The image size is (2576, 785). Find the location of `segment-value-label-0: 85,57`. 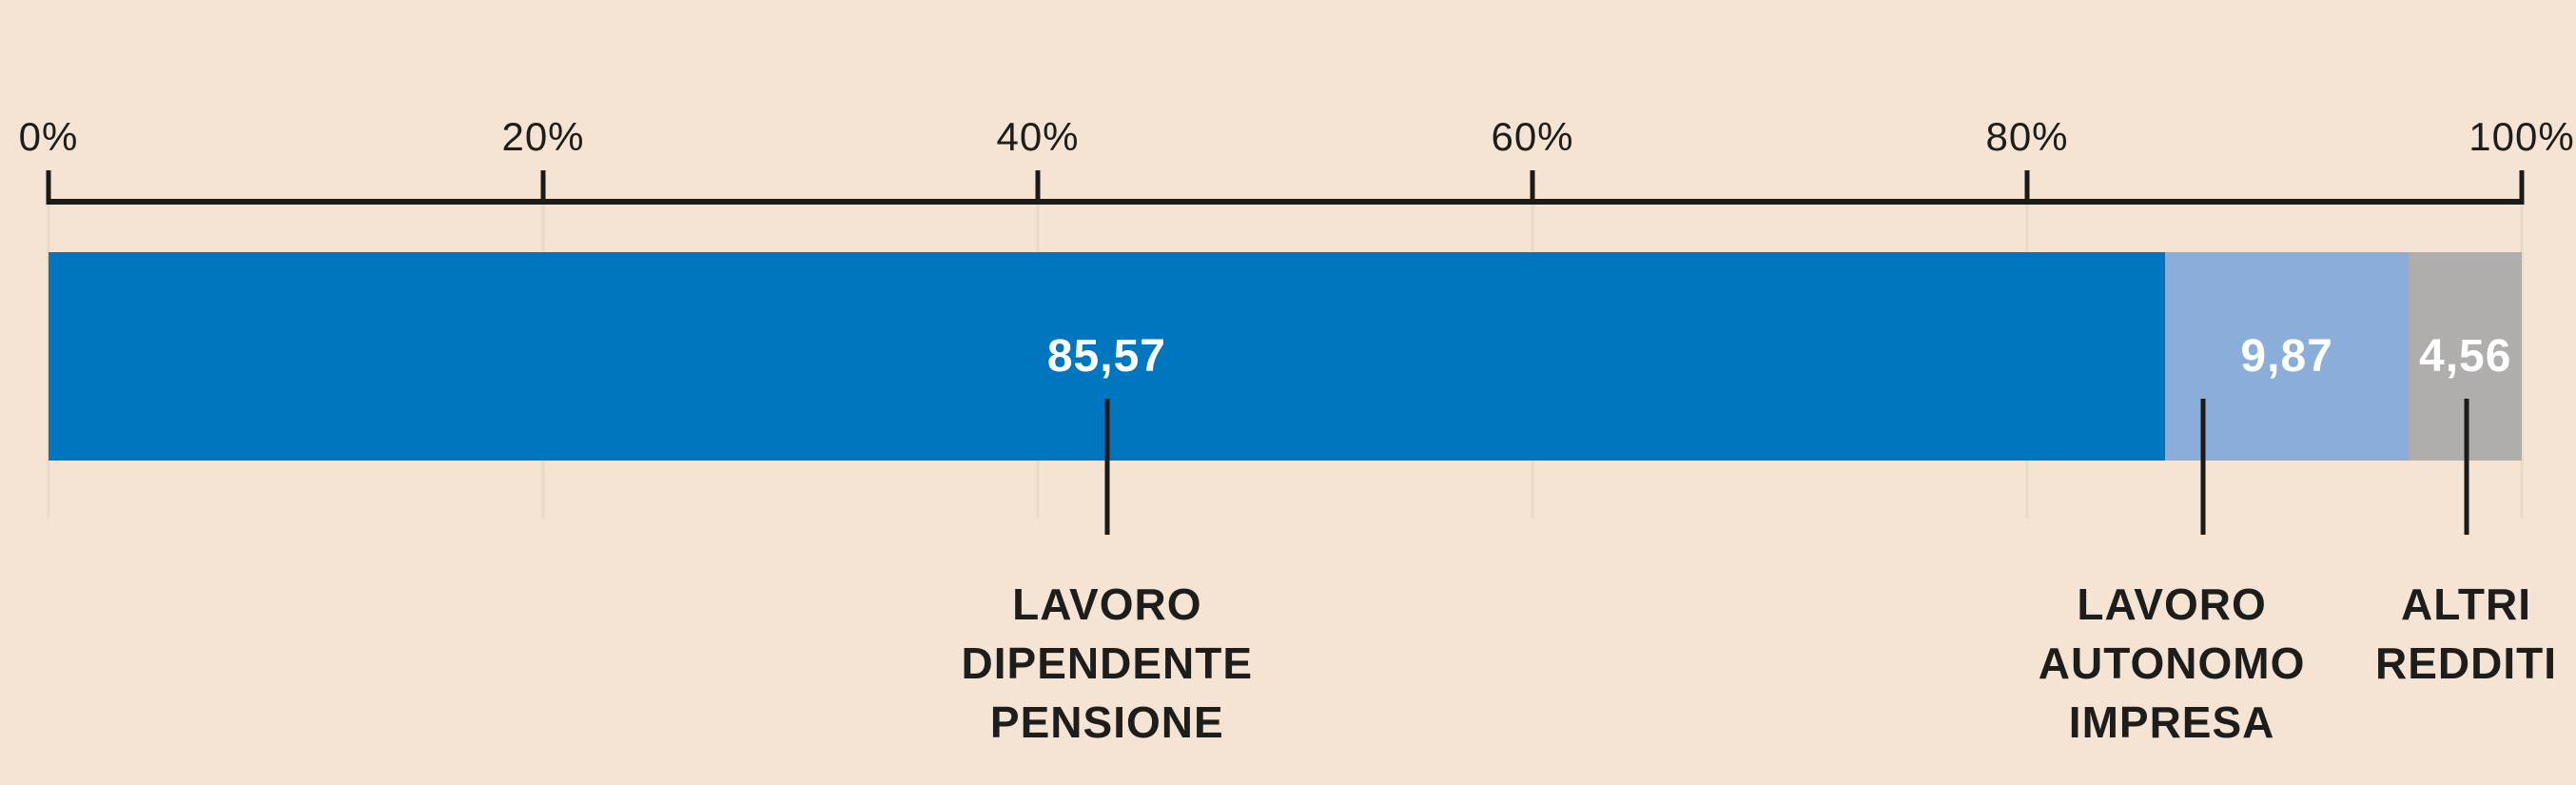

segment-value-label-0: 85,57 is located at coordinates (1106, 357).